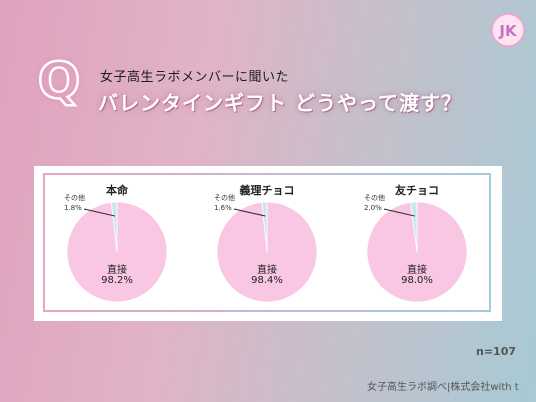 The height and width of the screenshot is (402, 536). I want to click on header-title: バレンタインギフト どうやって渡す？, so click(280, 103).